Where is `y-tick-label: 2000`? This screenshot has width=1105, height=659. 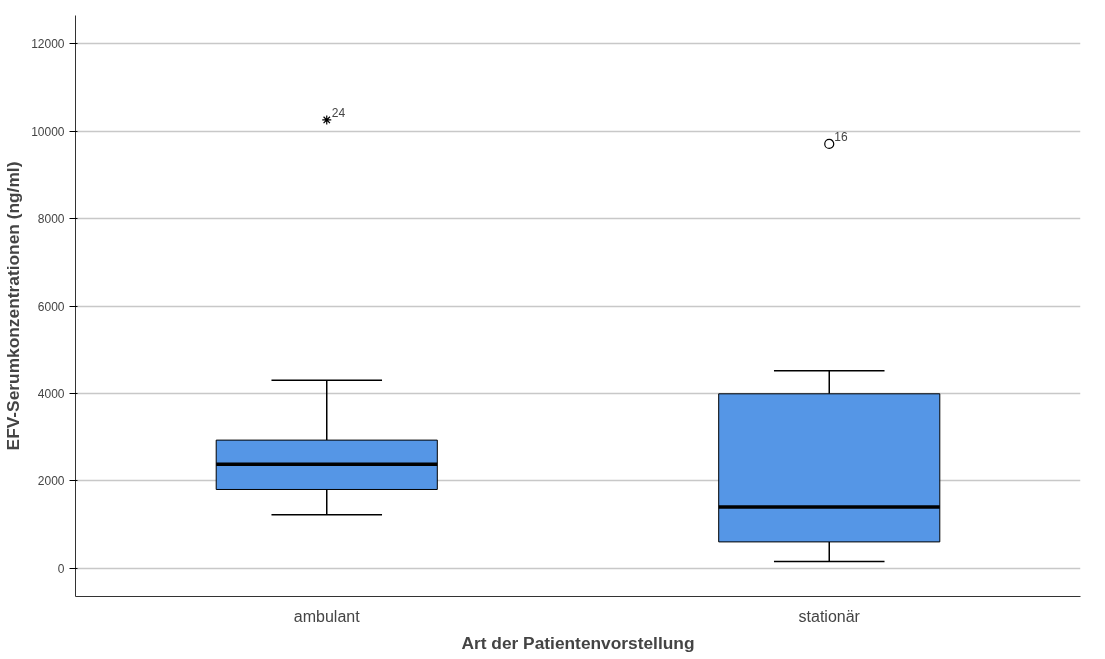
y-tick-label: 2000 is located at coordinates (51, 481).